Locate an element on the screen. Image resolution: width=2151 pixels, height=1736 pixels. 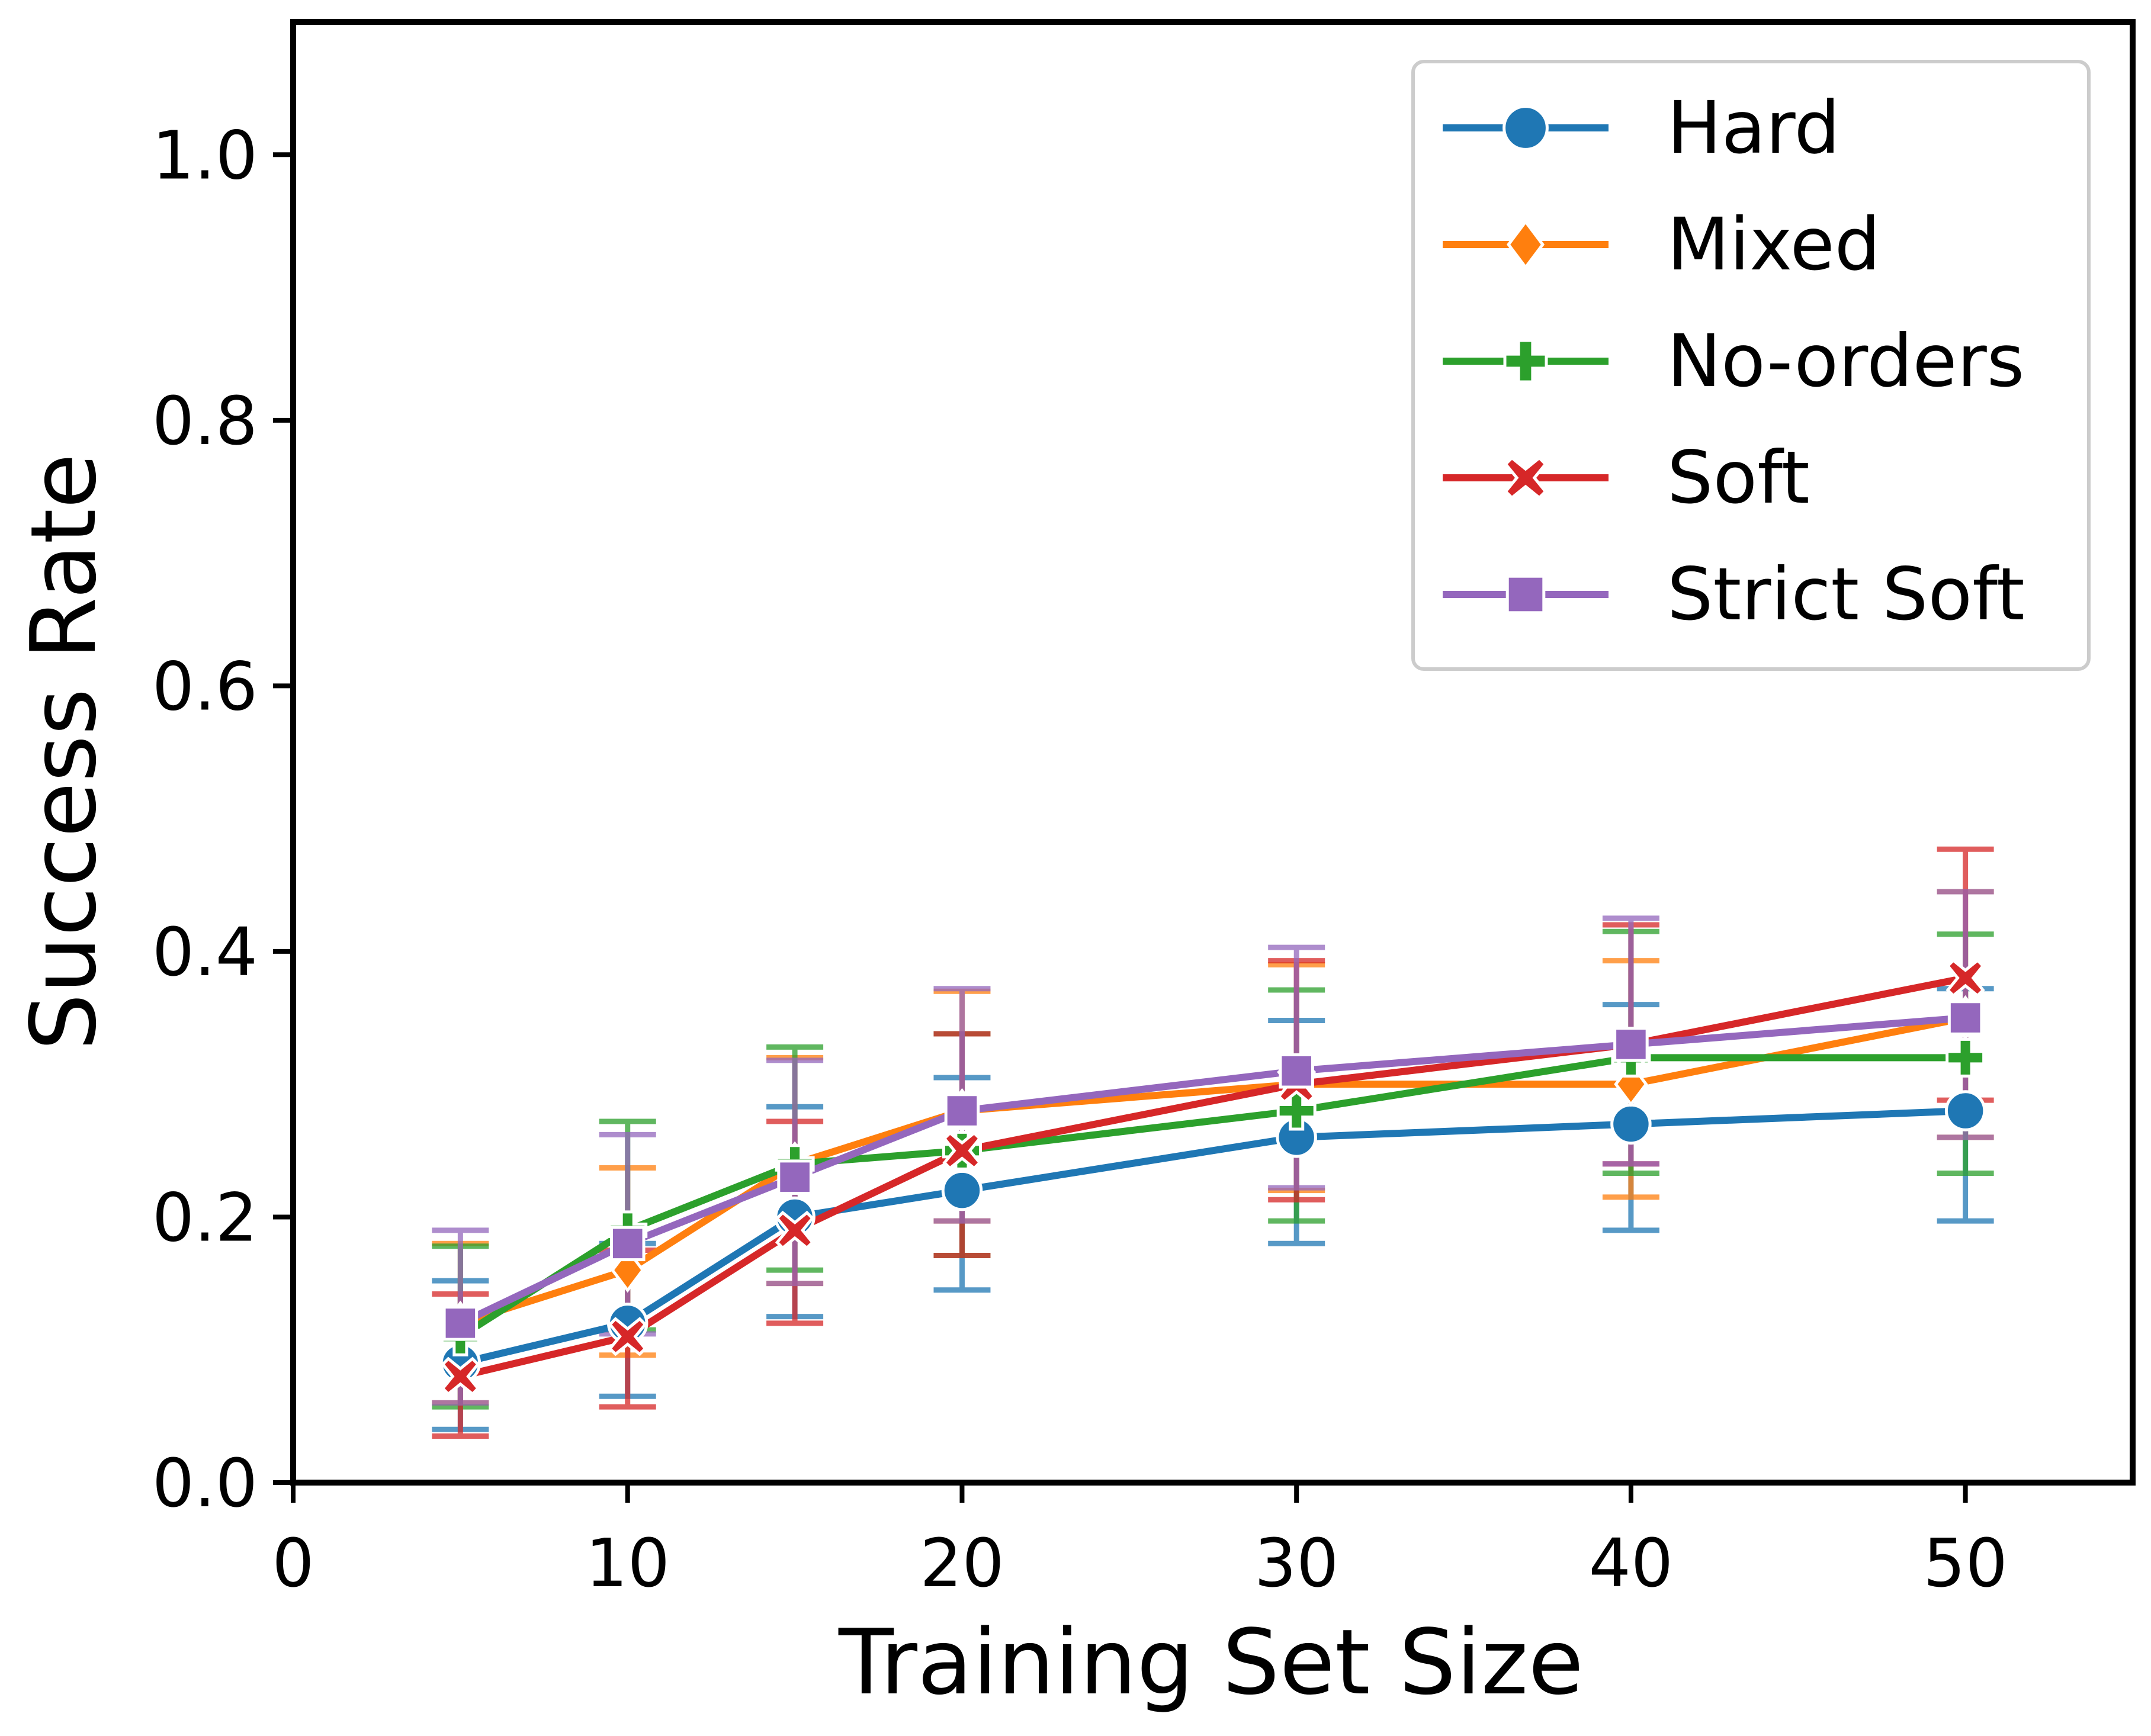
y-tick-label-1: 1.0 is located at coordinates (205, 155).